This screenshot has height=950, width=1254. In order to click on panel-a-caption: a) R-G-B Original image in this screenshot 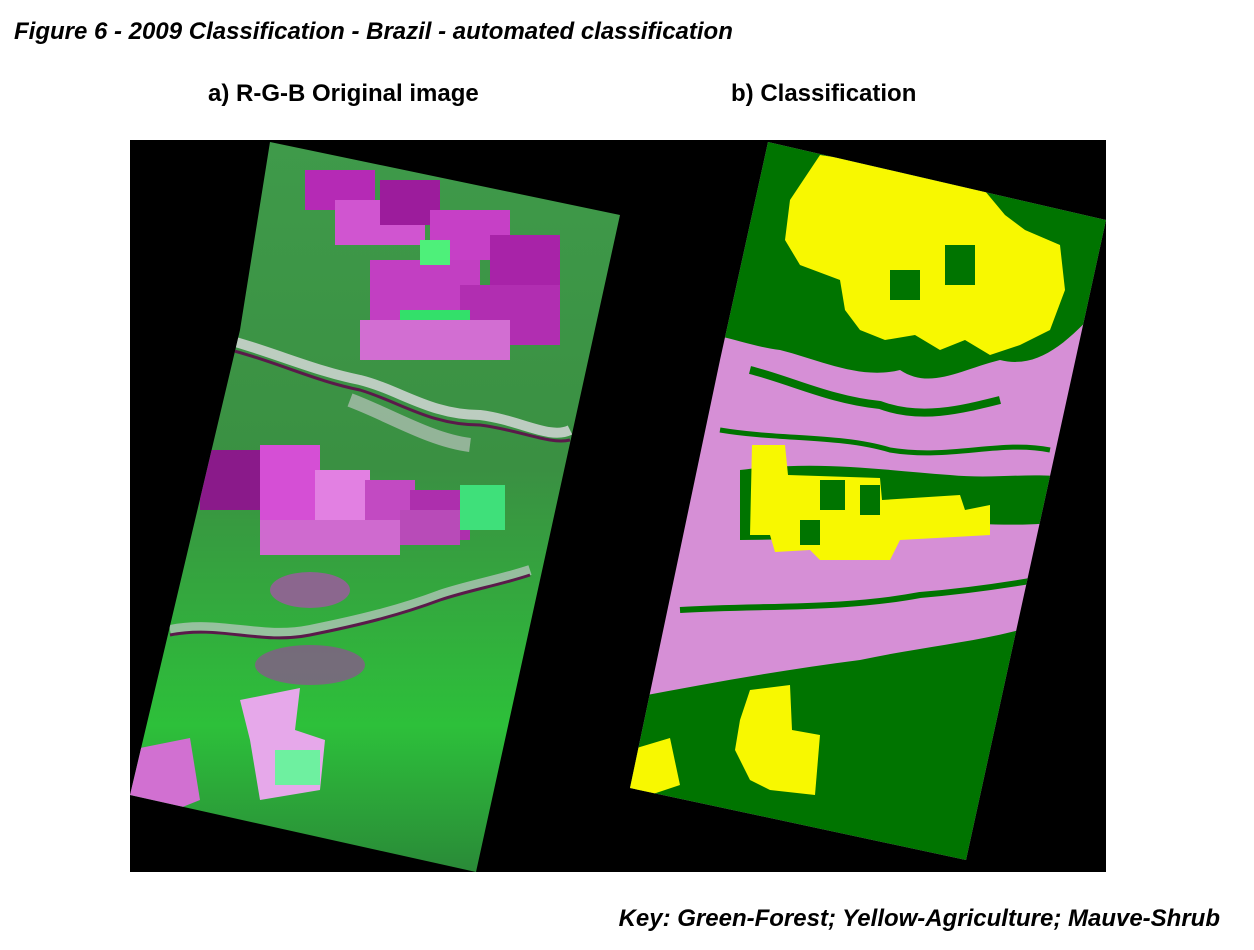, I will do `click(343, 93)`.